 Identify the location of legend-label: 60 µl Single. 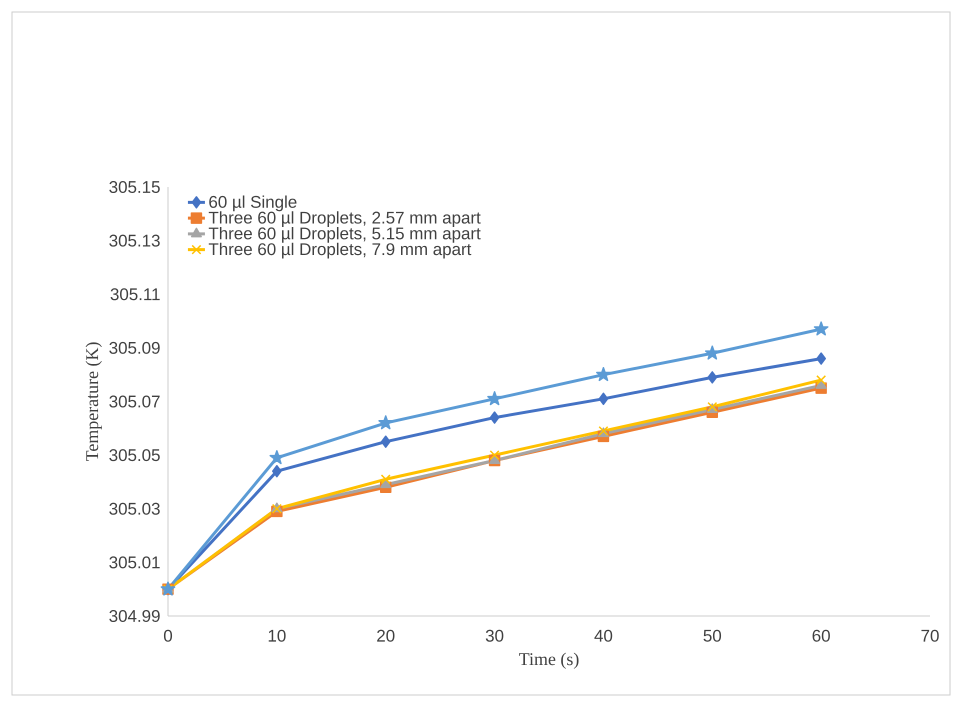
(252, 203).